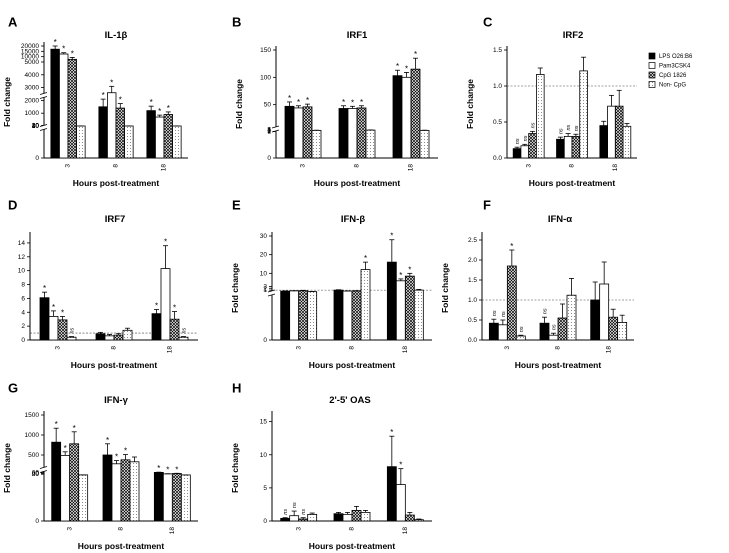 The width and height of the screenshot is (729, 553). What do you see at coordinates (33, 455) in the screenshot?
I see `y-tick-label: 500` at bounding box center [33, 455].